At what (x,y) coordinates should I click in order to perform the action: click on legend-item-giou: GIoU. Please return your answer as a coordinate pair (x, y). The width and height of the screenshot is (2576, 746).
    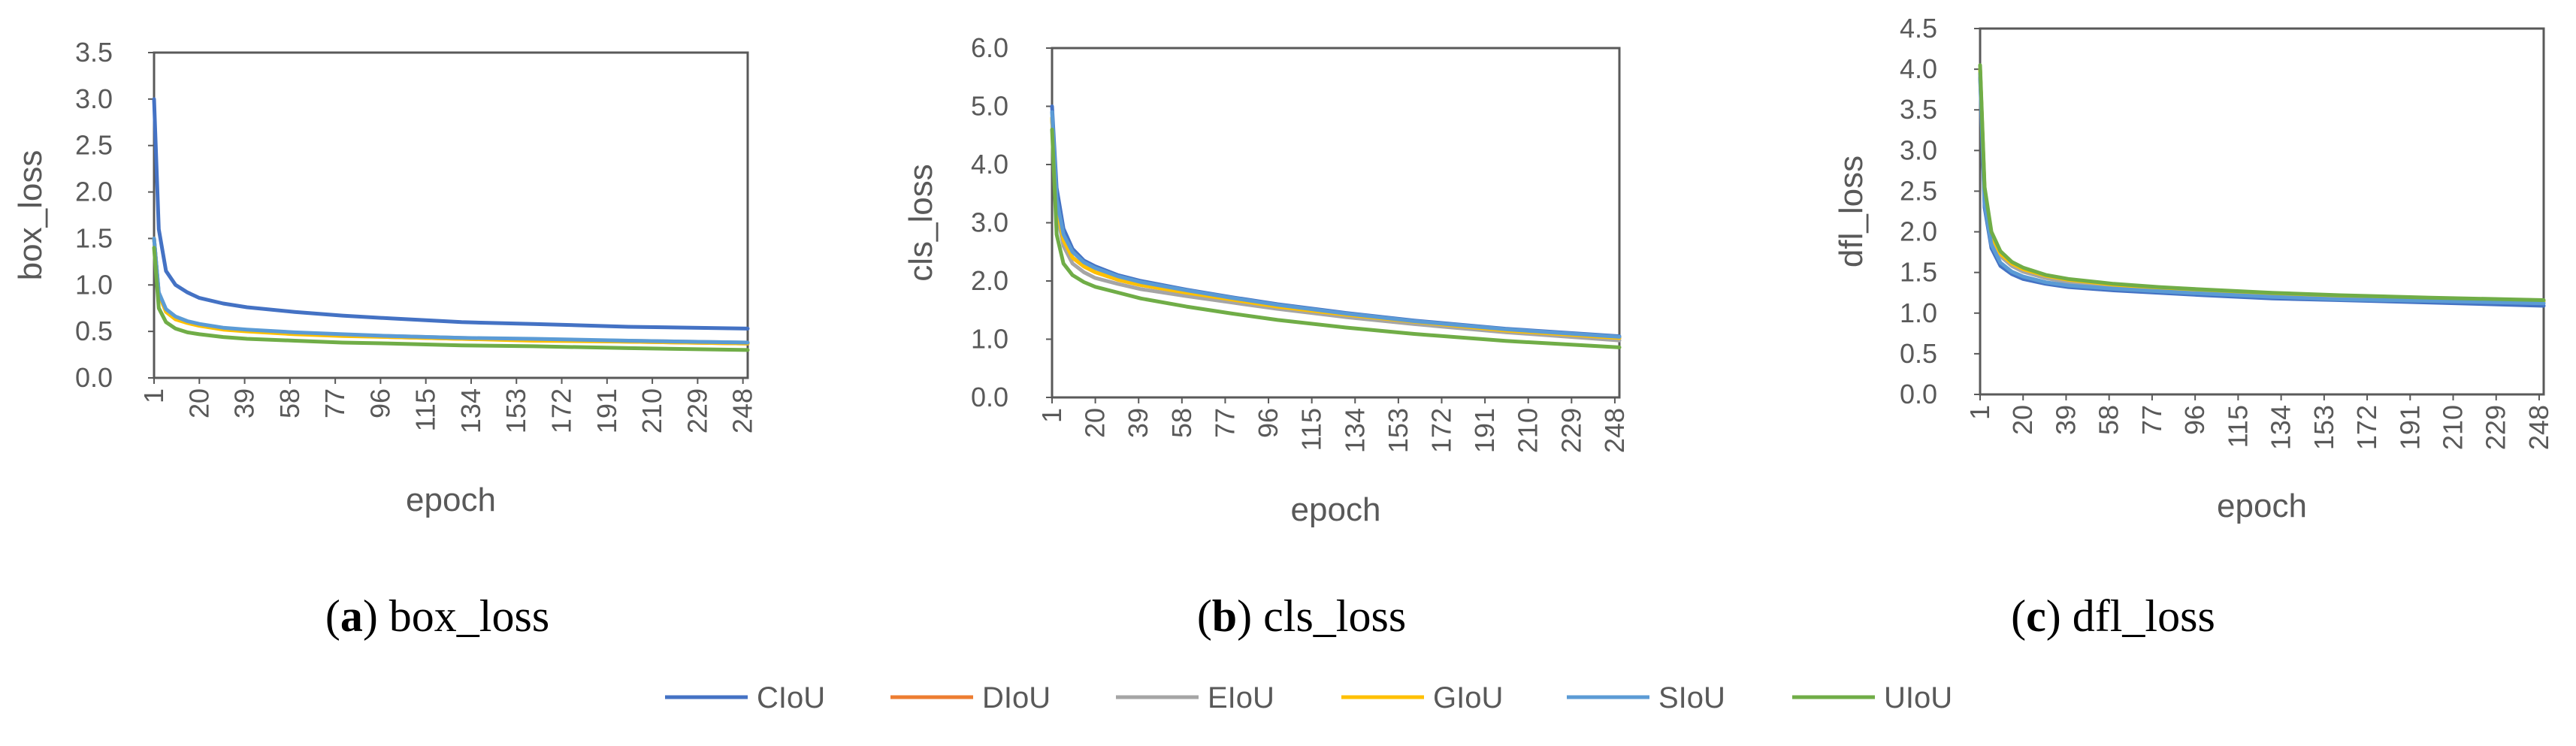
    Looking at the image, I should click on (1422, 698).